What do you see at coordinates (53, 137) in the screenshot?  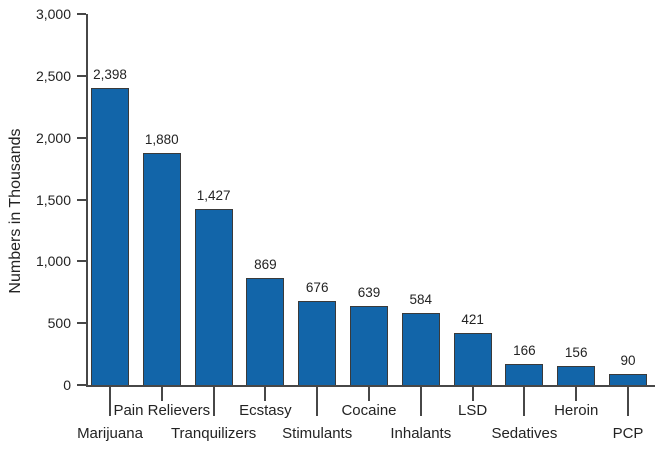 I see `y-tick-label: 2,000` at bounding box center [53, 137].